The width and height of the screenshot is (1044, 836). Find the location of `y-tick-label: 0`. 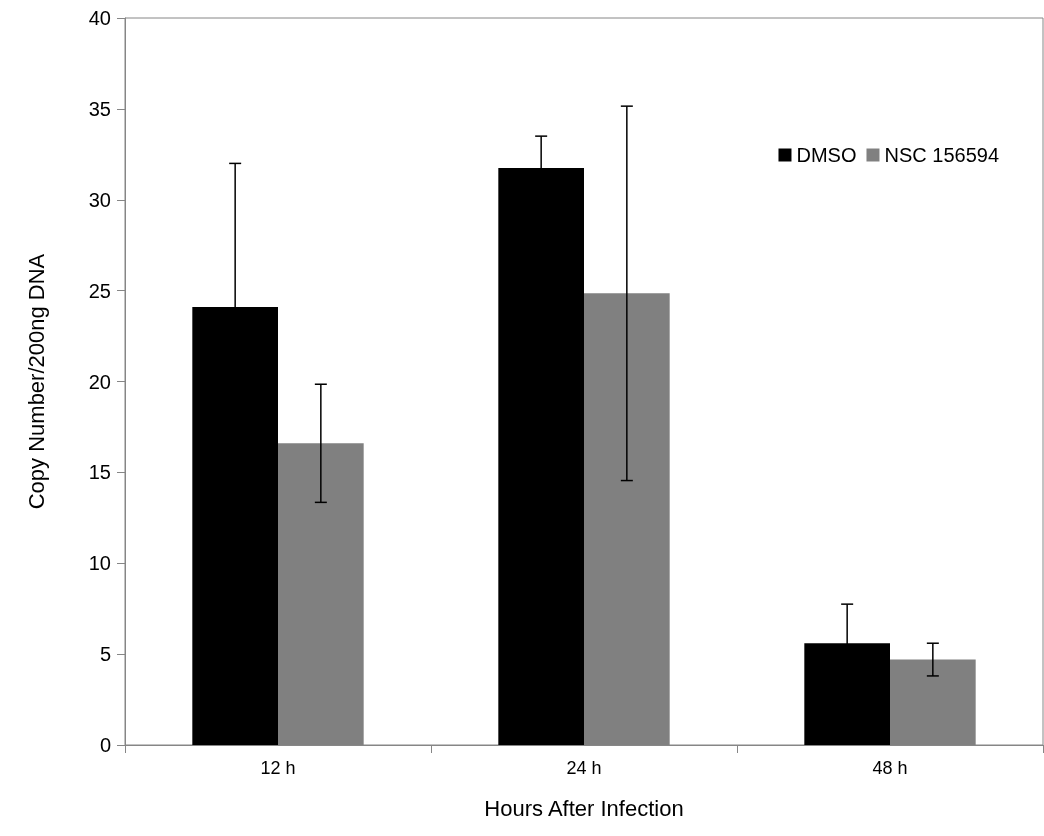

y-tick-label: 0 is located at coordinates (105, 745).